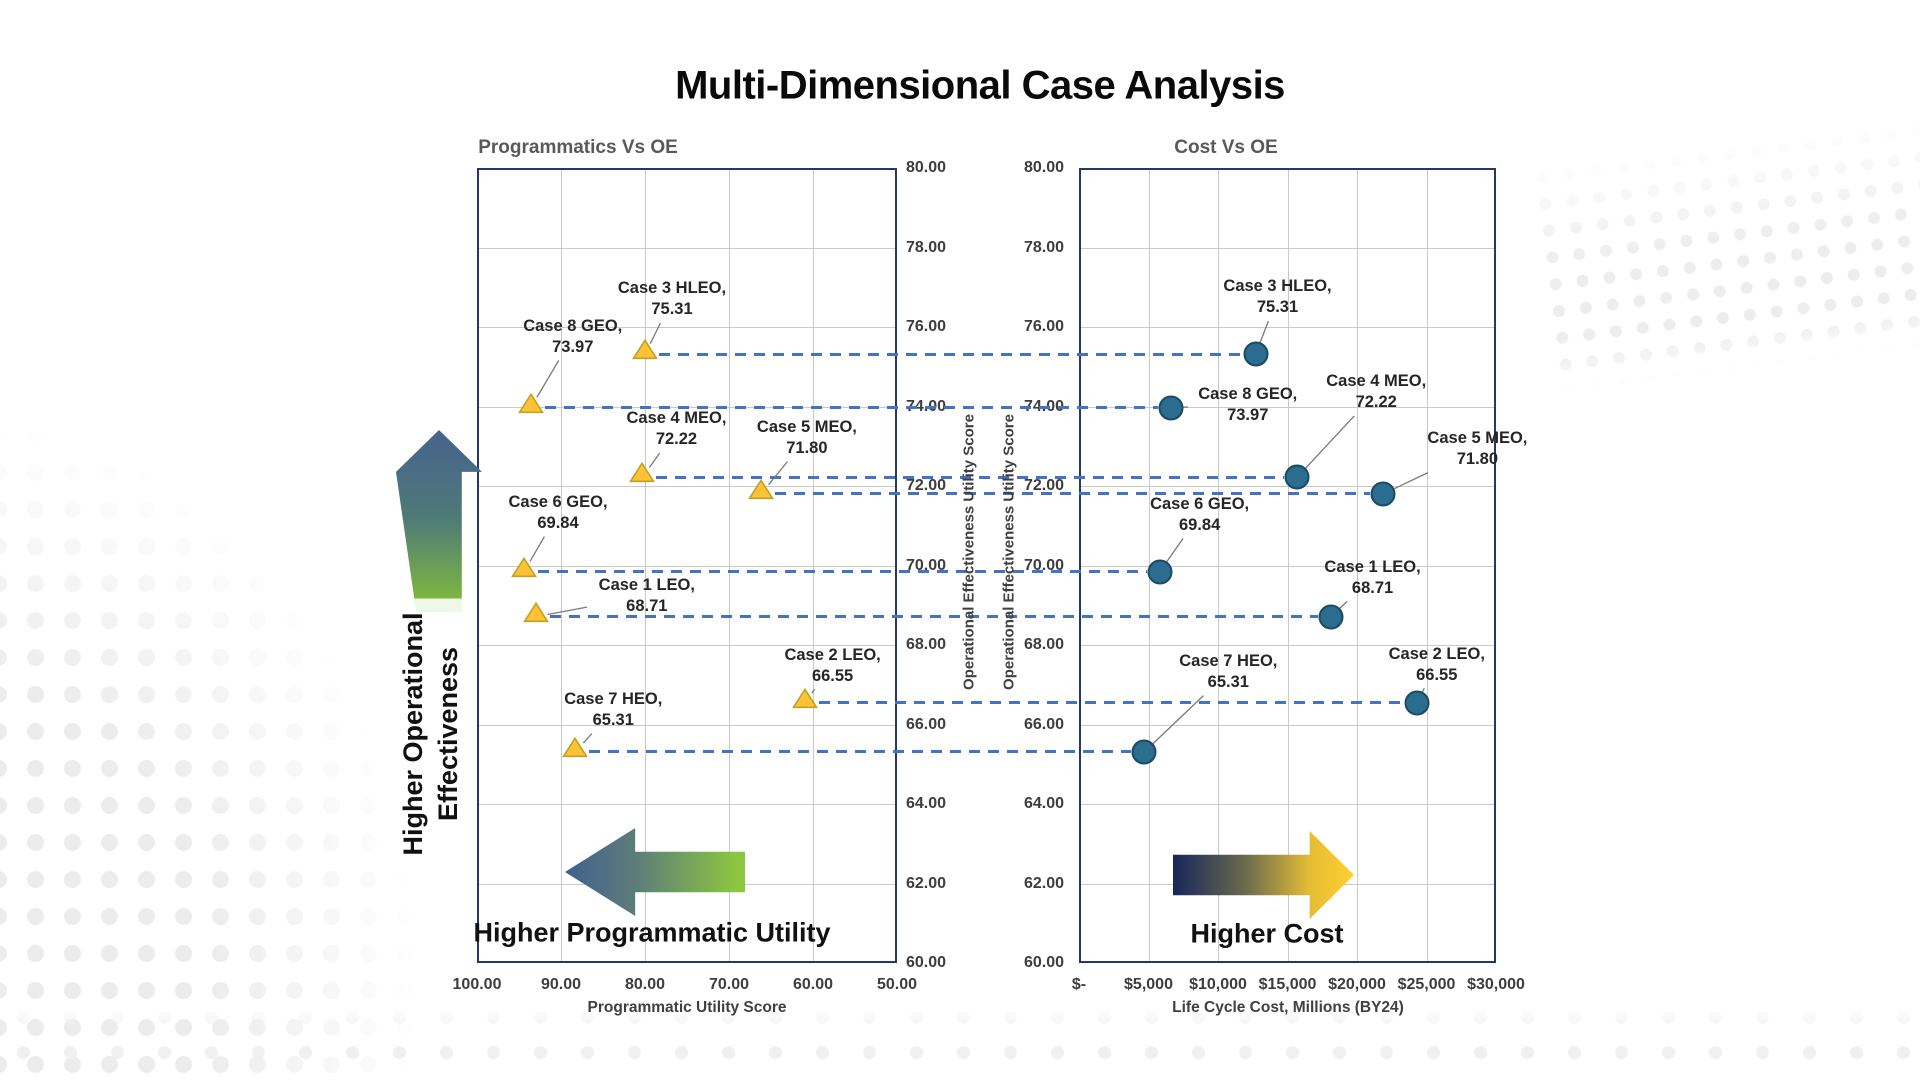 The height and width of the screenshot is (1080, 1920). I want to click on left-x-tick-label: 60.00, so click(813, 984).